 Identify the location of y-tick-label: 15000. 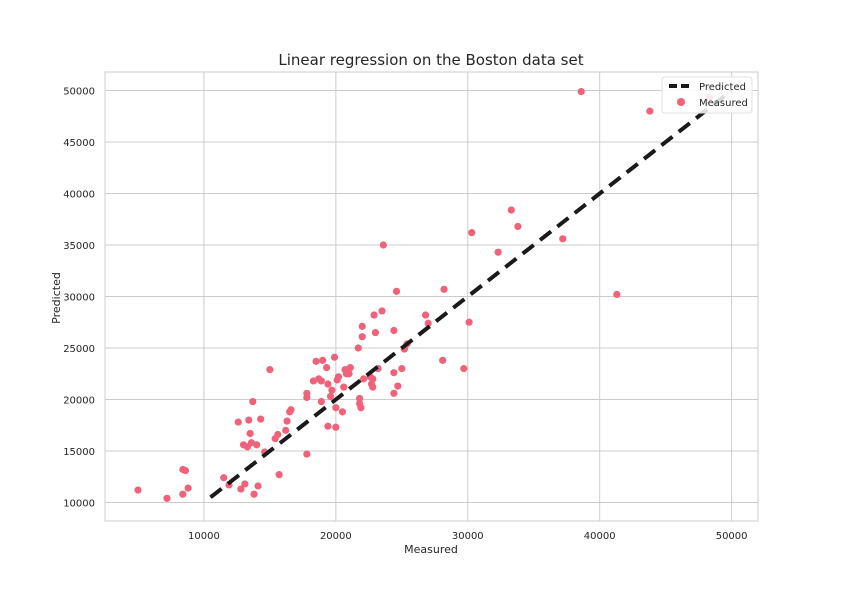
(79, 452).